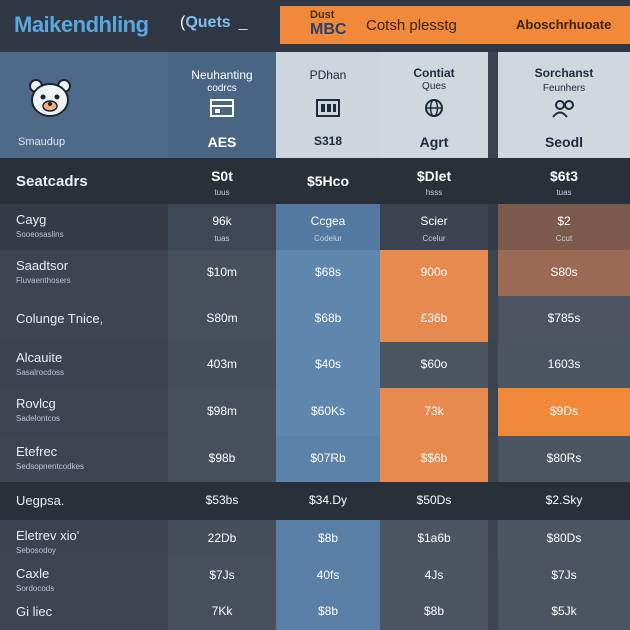  Describe the element at coordinates (222, 365) in the screenshot. I see `table-cell: 403m` at that location.